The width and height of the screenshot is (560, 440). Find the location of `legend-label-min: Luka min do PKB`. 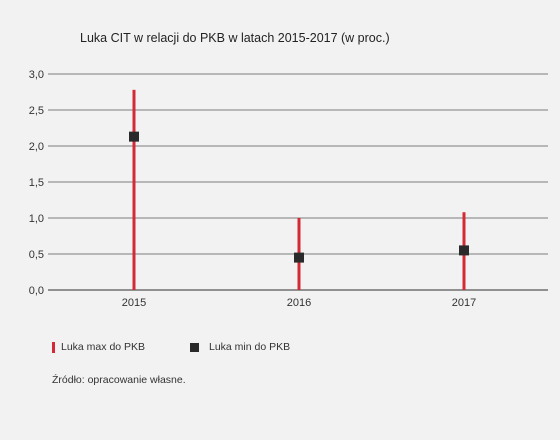

legend-label-min: Luka min do PKB is located at coordinates (250, 347).